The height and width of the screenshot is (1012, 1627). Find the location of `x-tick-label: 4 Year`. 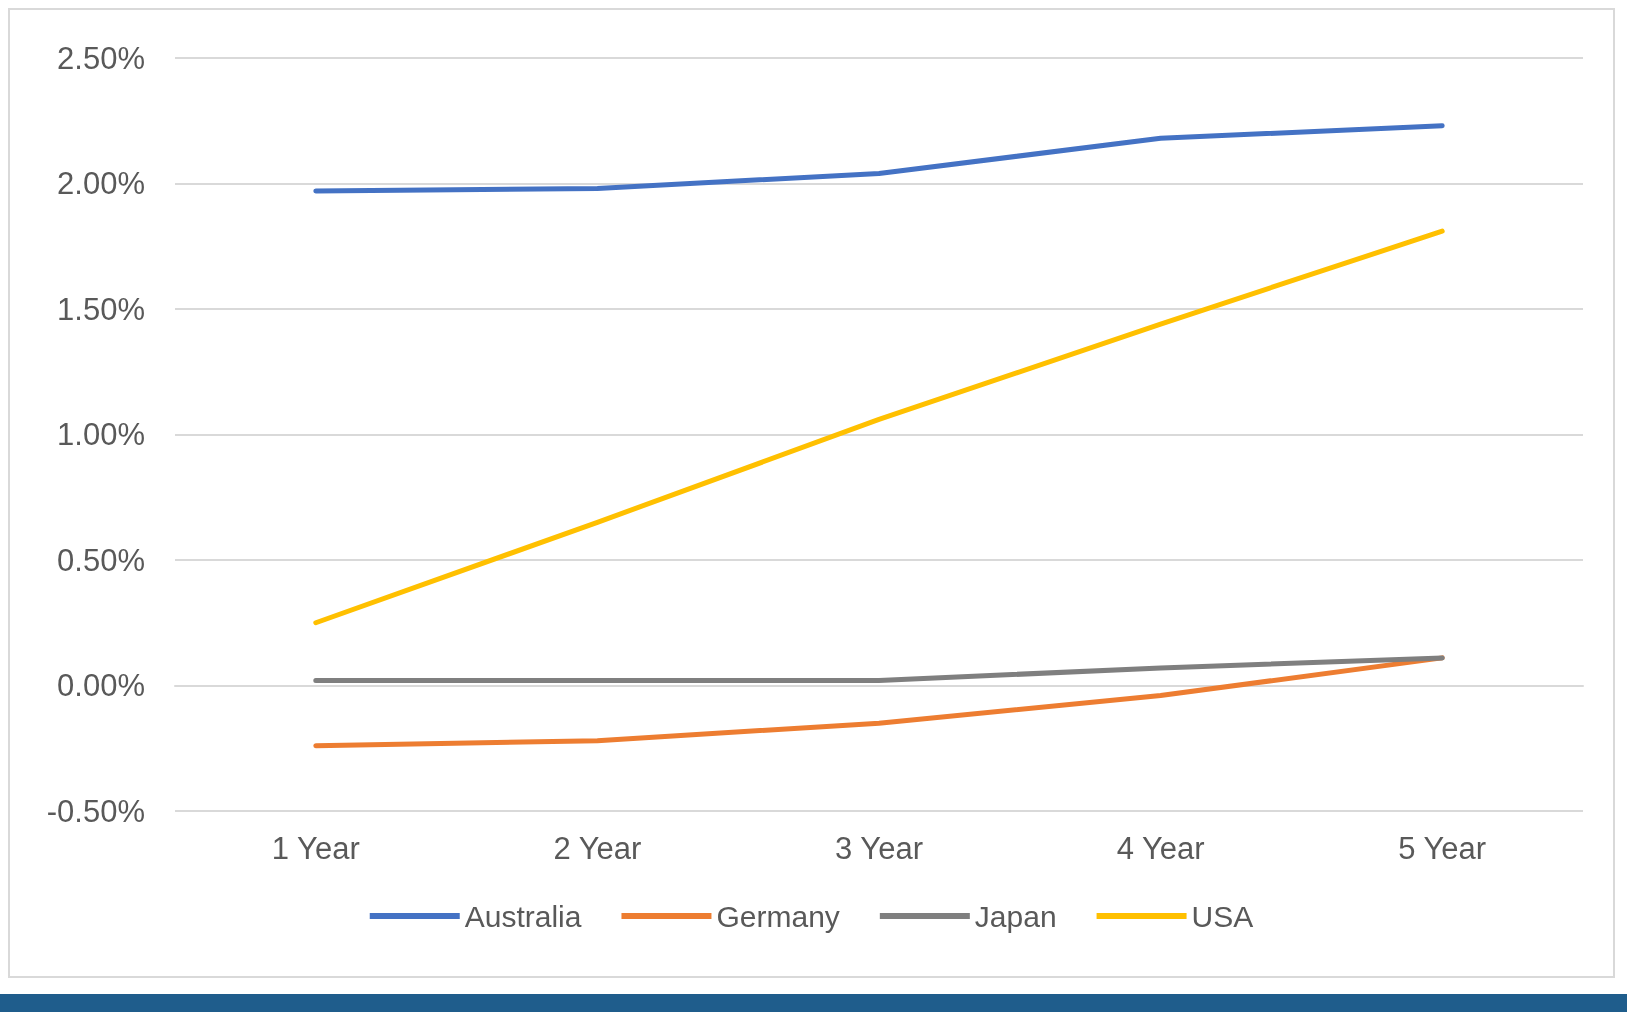

x-tick-label: 4 Year is located at coordinates (1160, 848).